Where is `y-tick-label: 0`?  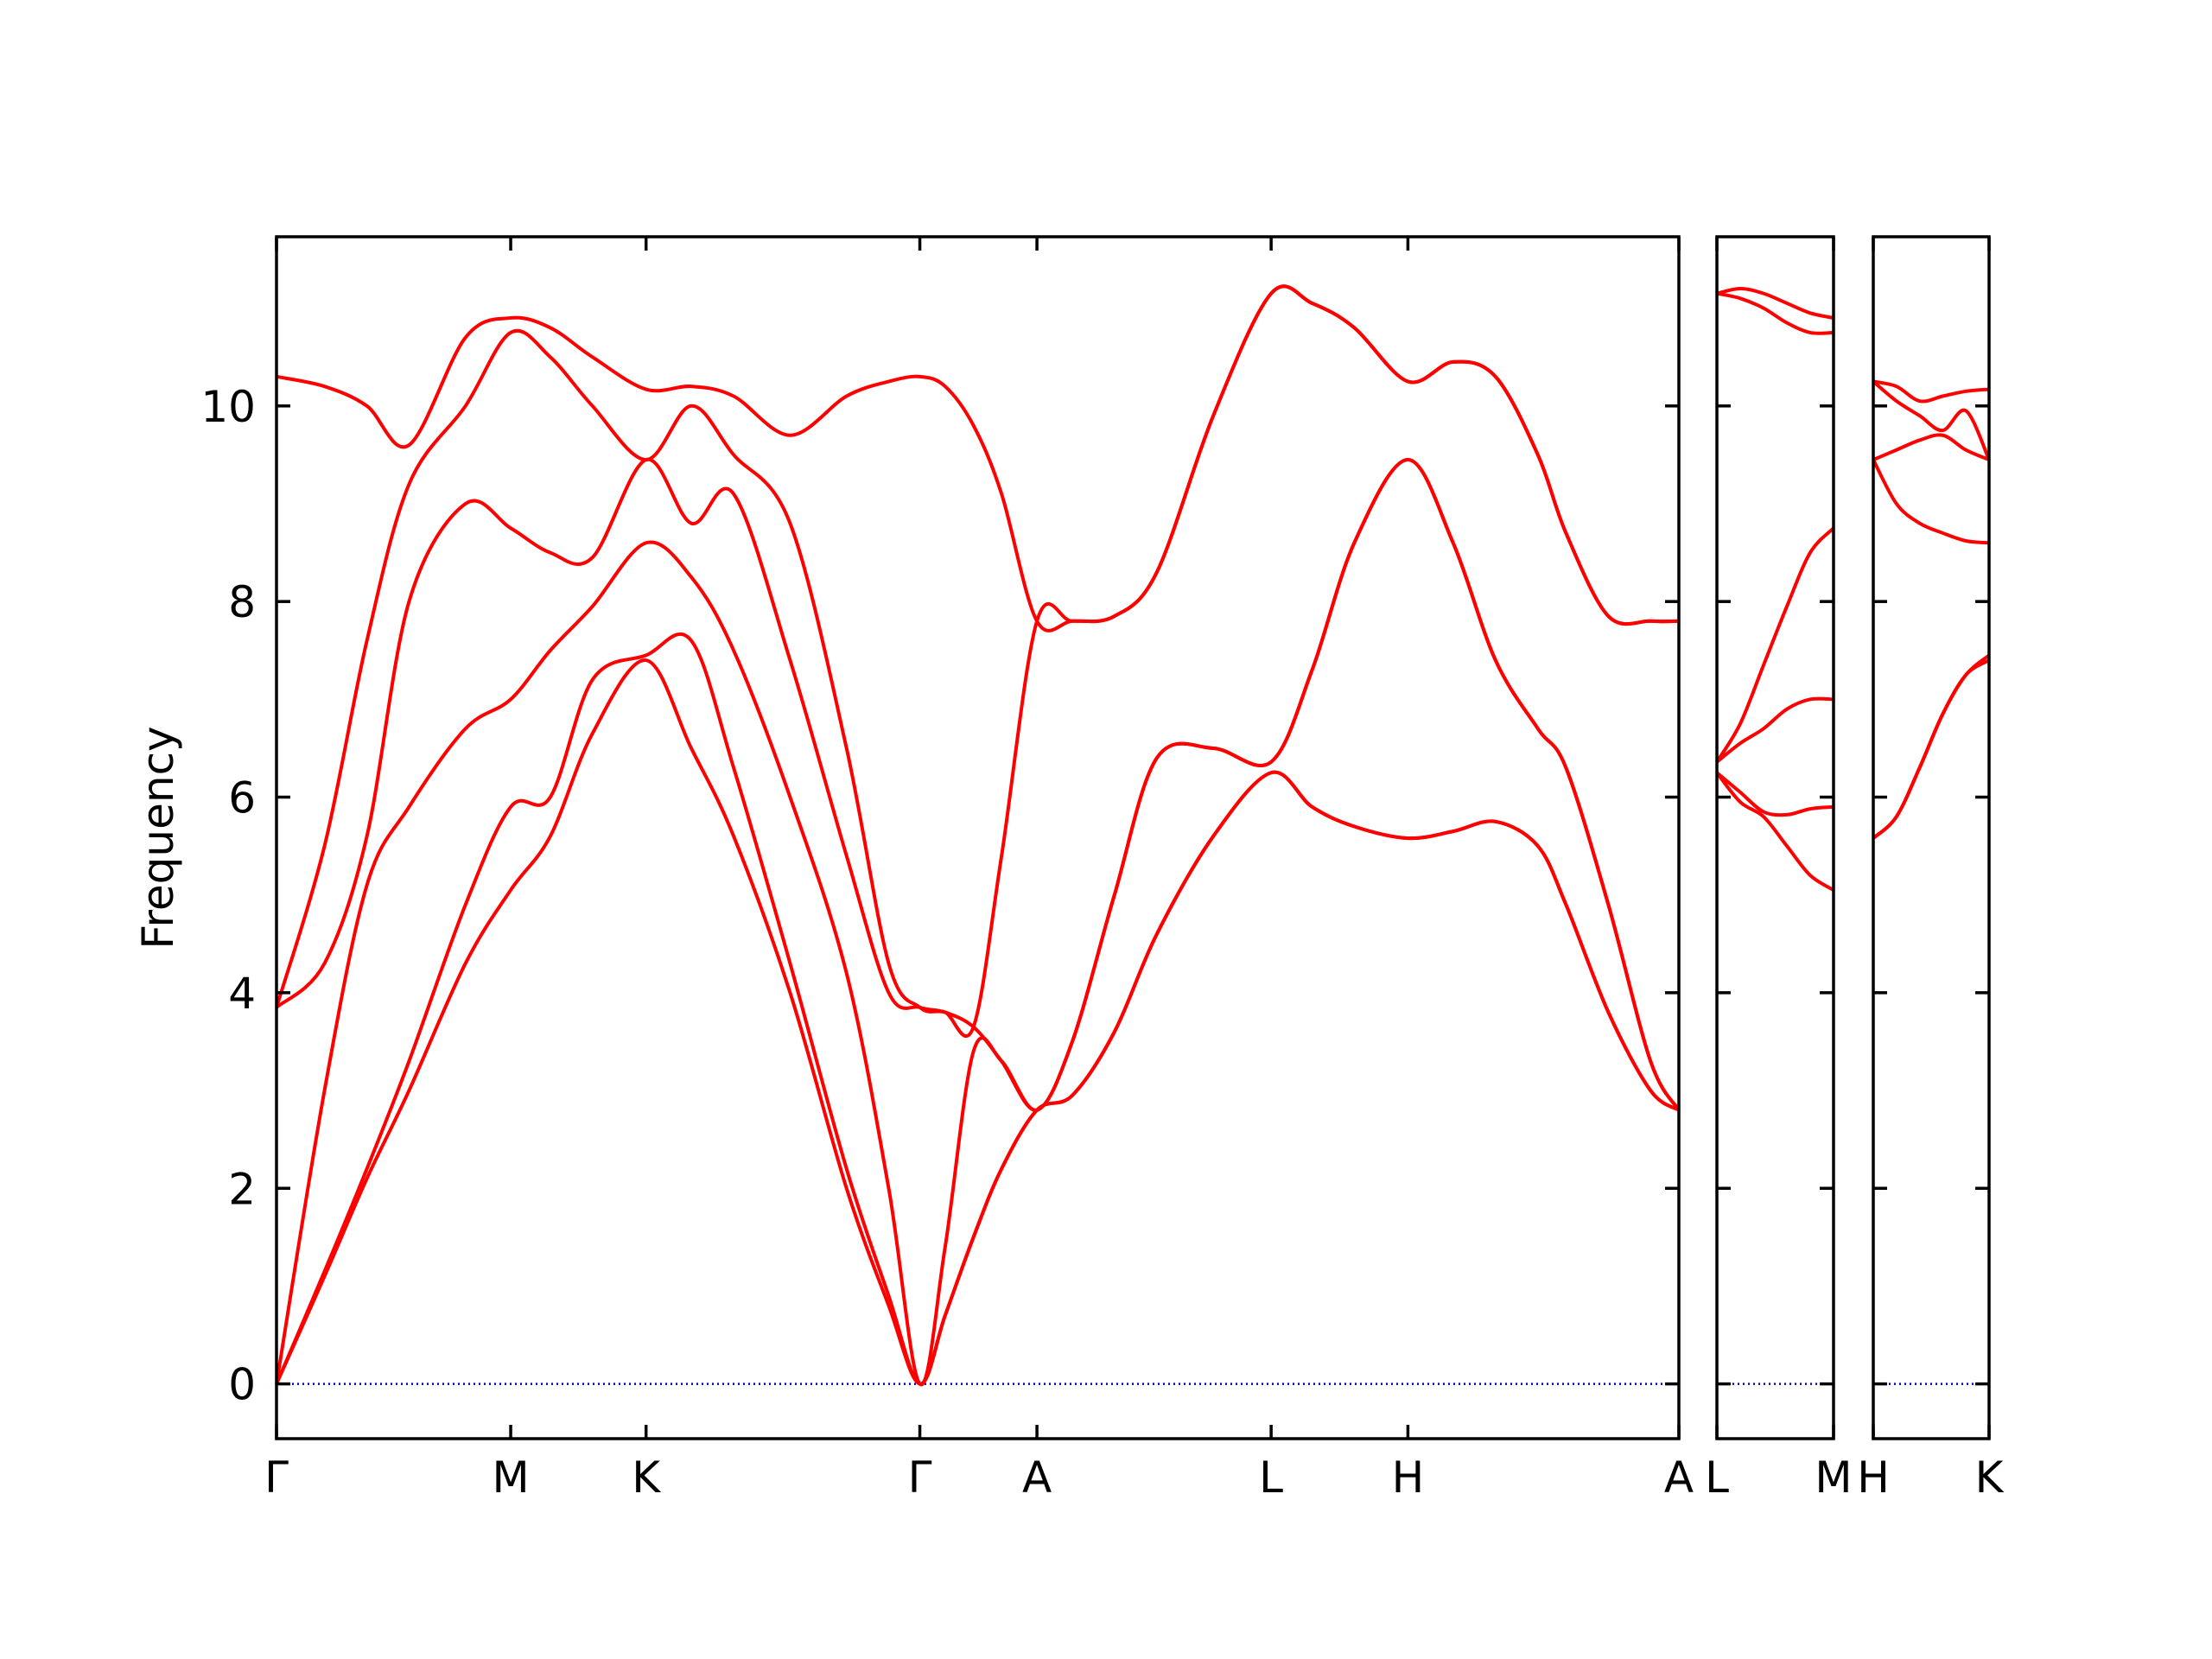
y-tick-label: 0 is located at coordinates (242, 1385).